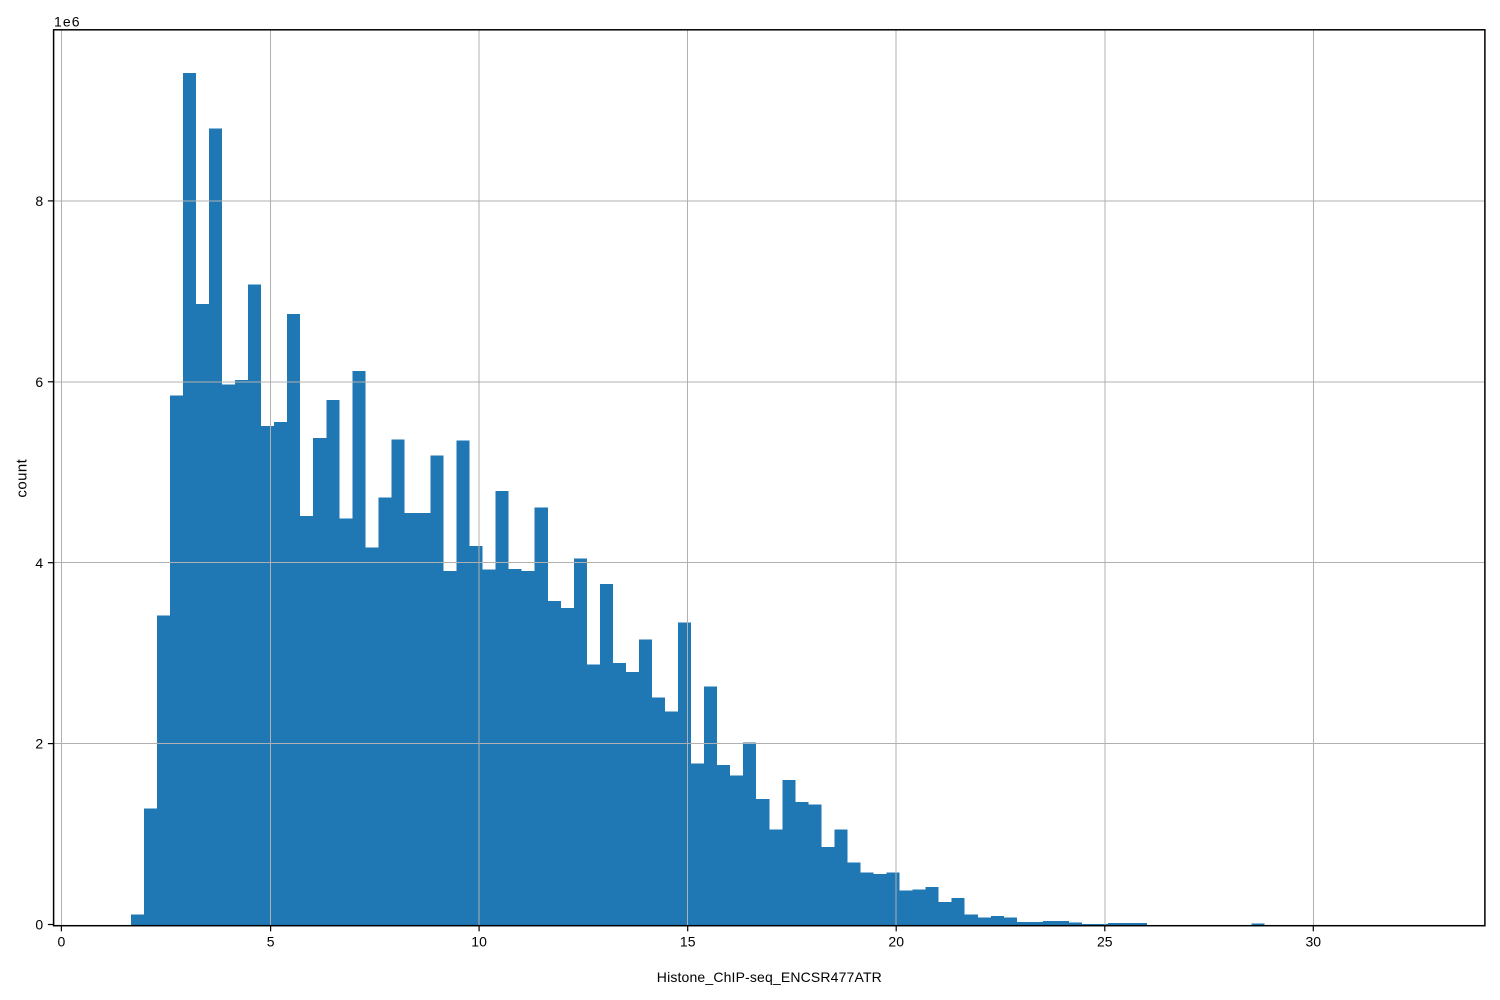 The height and width of the screenshot is (1000, 1500). I want to click on svg-text: 30, so click(1314, 941).